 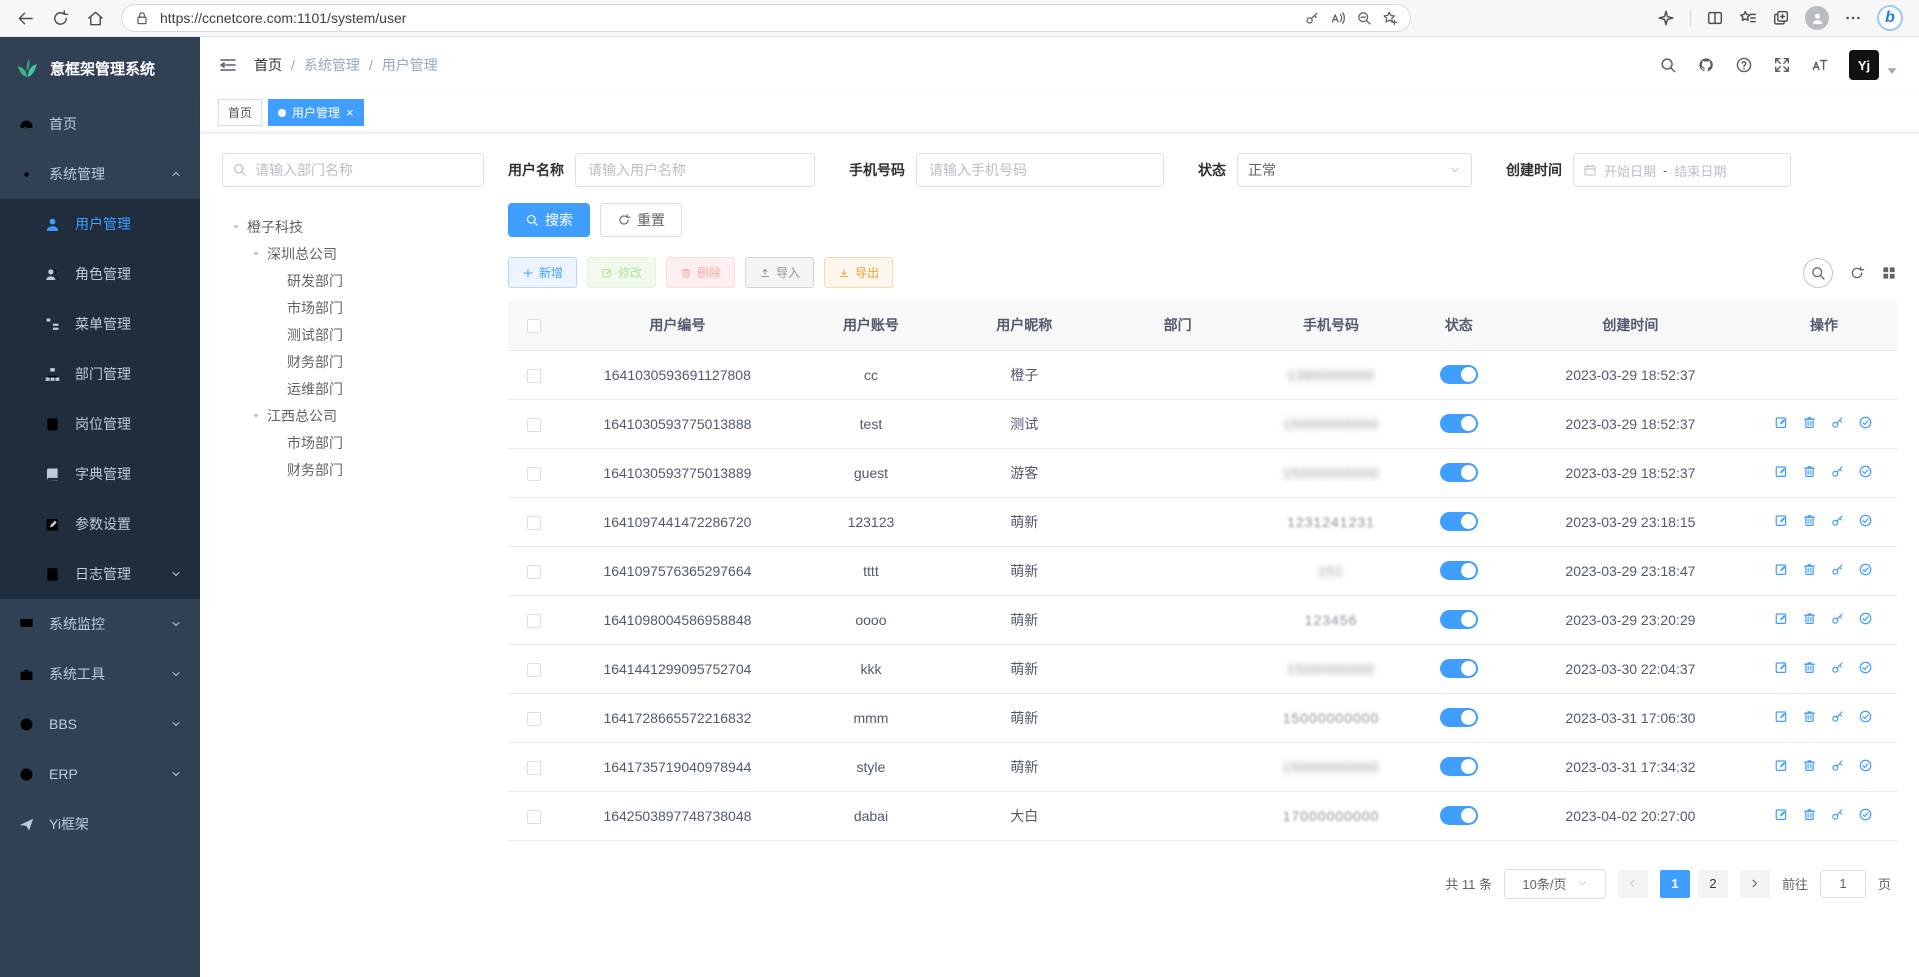 What do you see at coordinates (60, 18) in the screenshot?
I see `browser-refresh-button` at bounding box center [60, 18].